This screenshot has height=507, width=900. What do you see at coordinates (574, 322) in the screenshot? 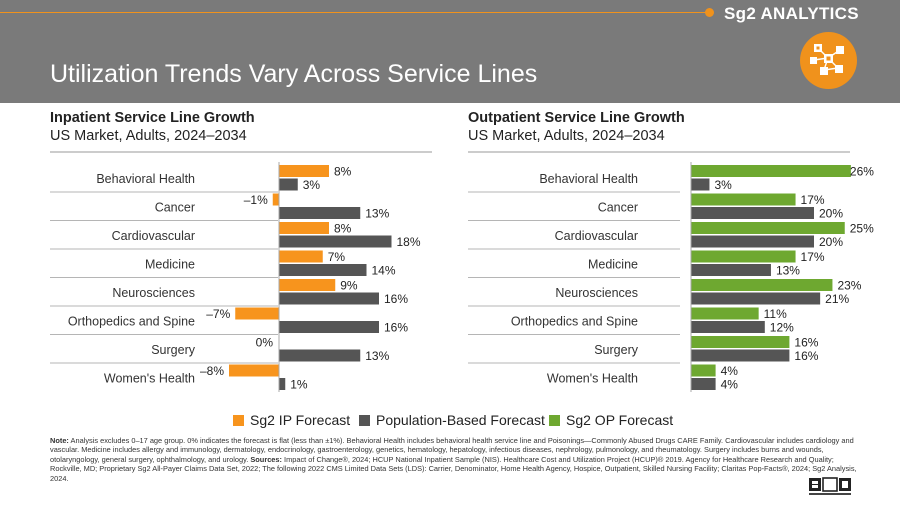
I see `op-category-label: Orthopedics and Spine` at bounding box center [574, 322].